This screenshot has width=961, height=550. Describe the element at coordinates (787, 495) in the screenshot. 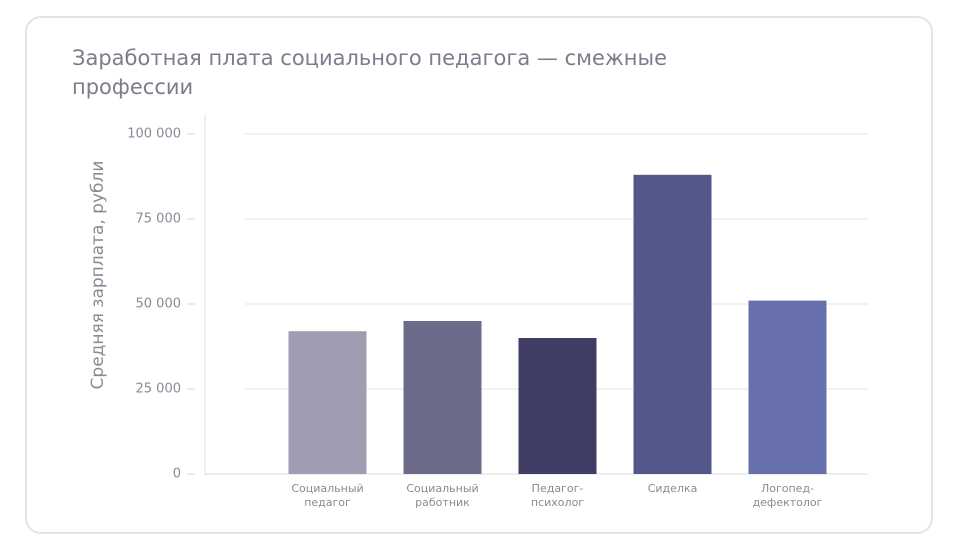

I see `x-tick-label: Логопед-дефектолог` at that location.